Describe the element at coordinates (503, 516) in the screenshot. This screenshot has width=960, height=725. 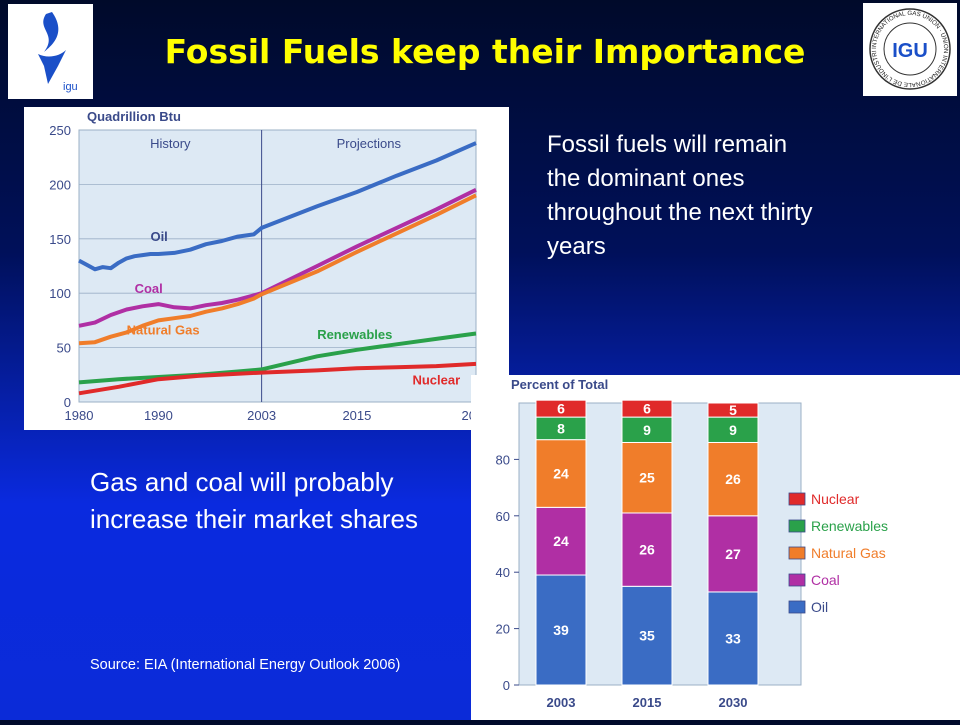
I see `y-tick-label: 60` at that location.